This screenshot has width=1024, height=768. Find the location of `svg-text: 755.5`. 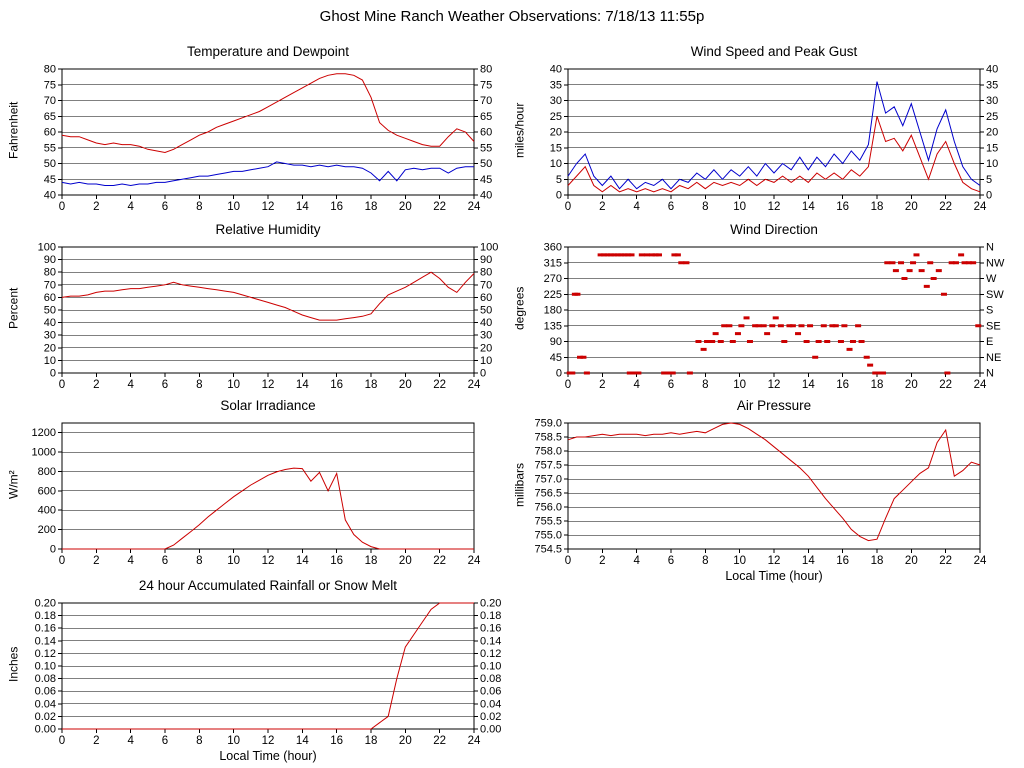

svg-text: 755.5 is located at coordinates (548, 522).